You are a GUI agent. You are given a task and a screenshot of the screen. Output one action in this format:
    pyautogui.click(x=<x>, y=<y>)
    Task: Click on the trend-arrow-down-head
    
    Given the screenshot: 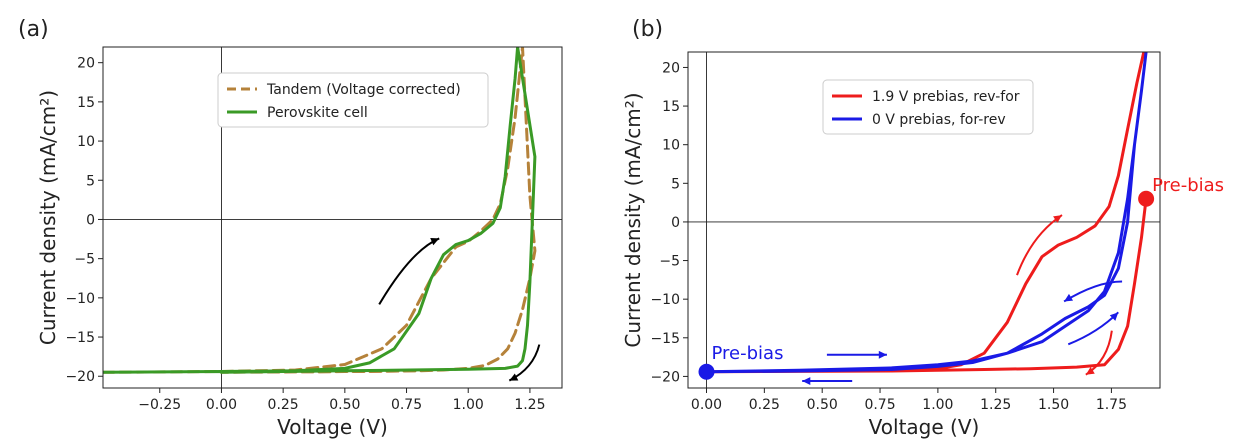 What is the action you would take?
    pyautogui.click(x=514, y=377)
    